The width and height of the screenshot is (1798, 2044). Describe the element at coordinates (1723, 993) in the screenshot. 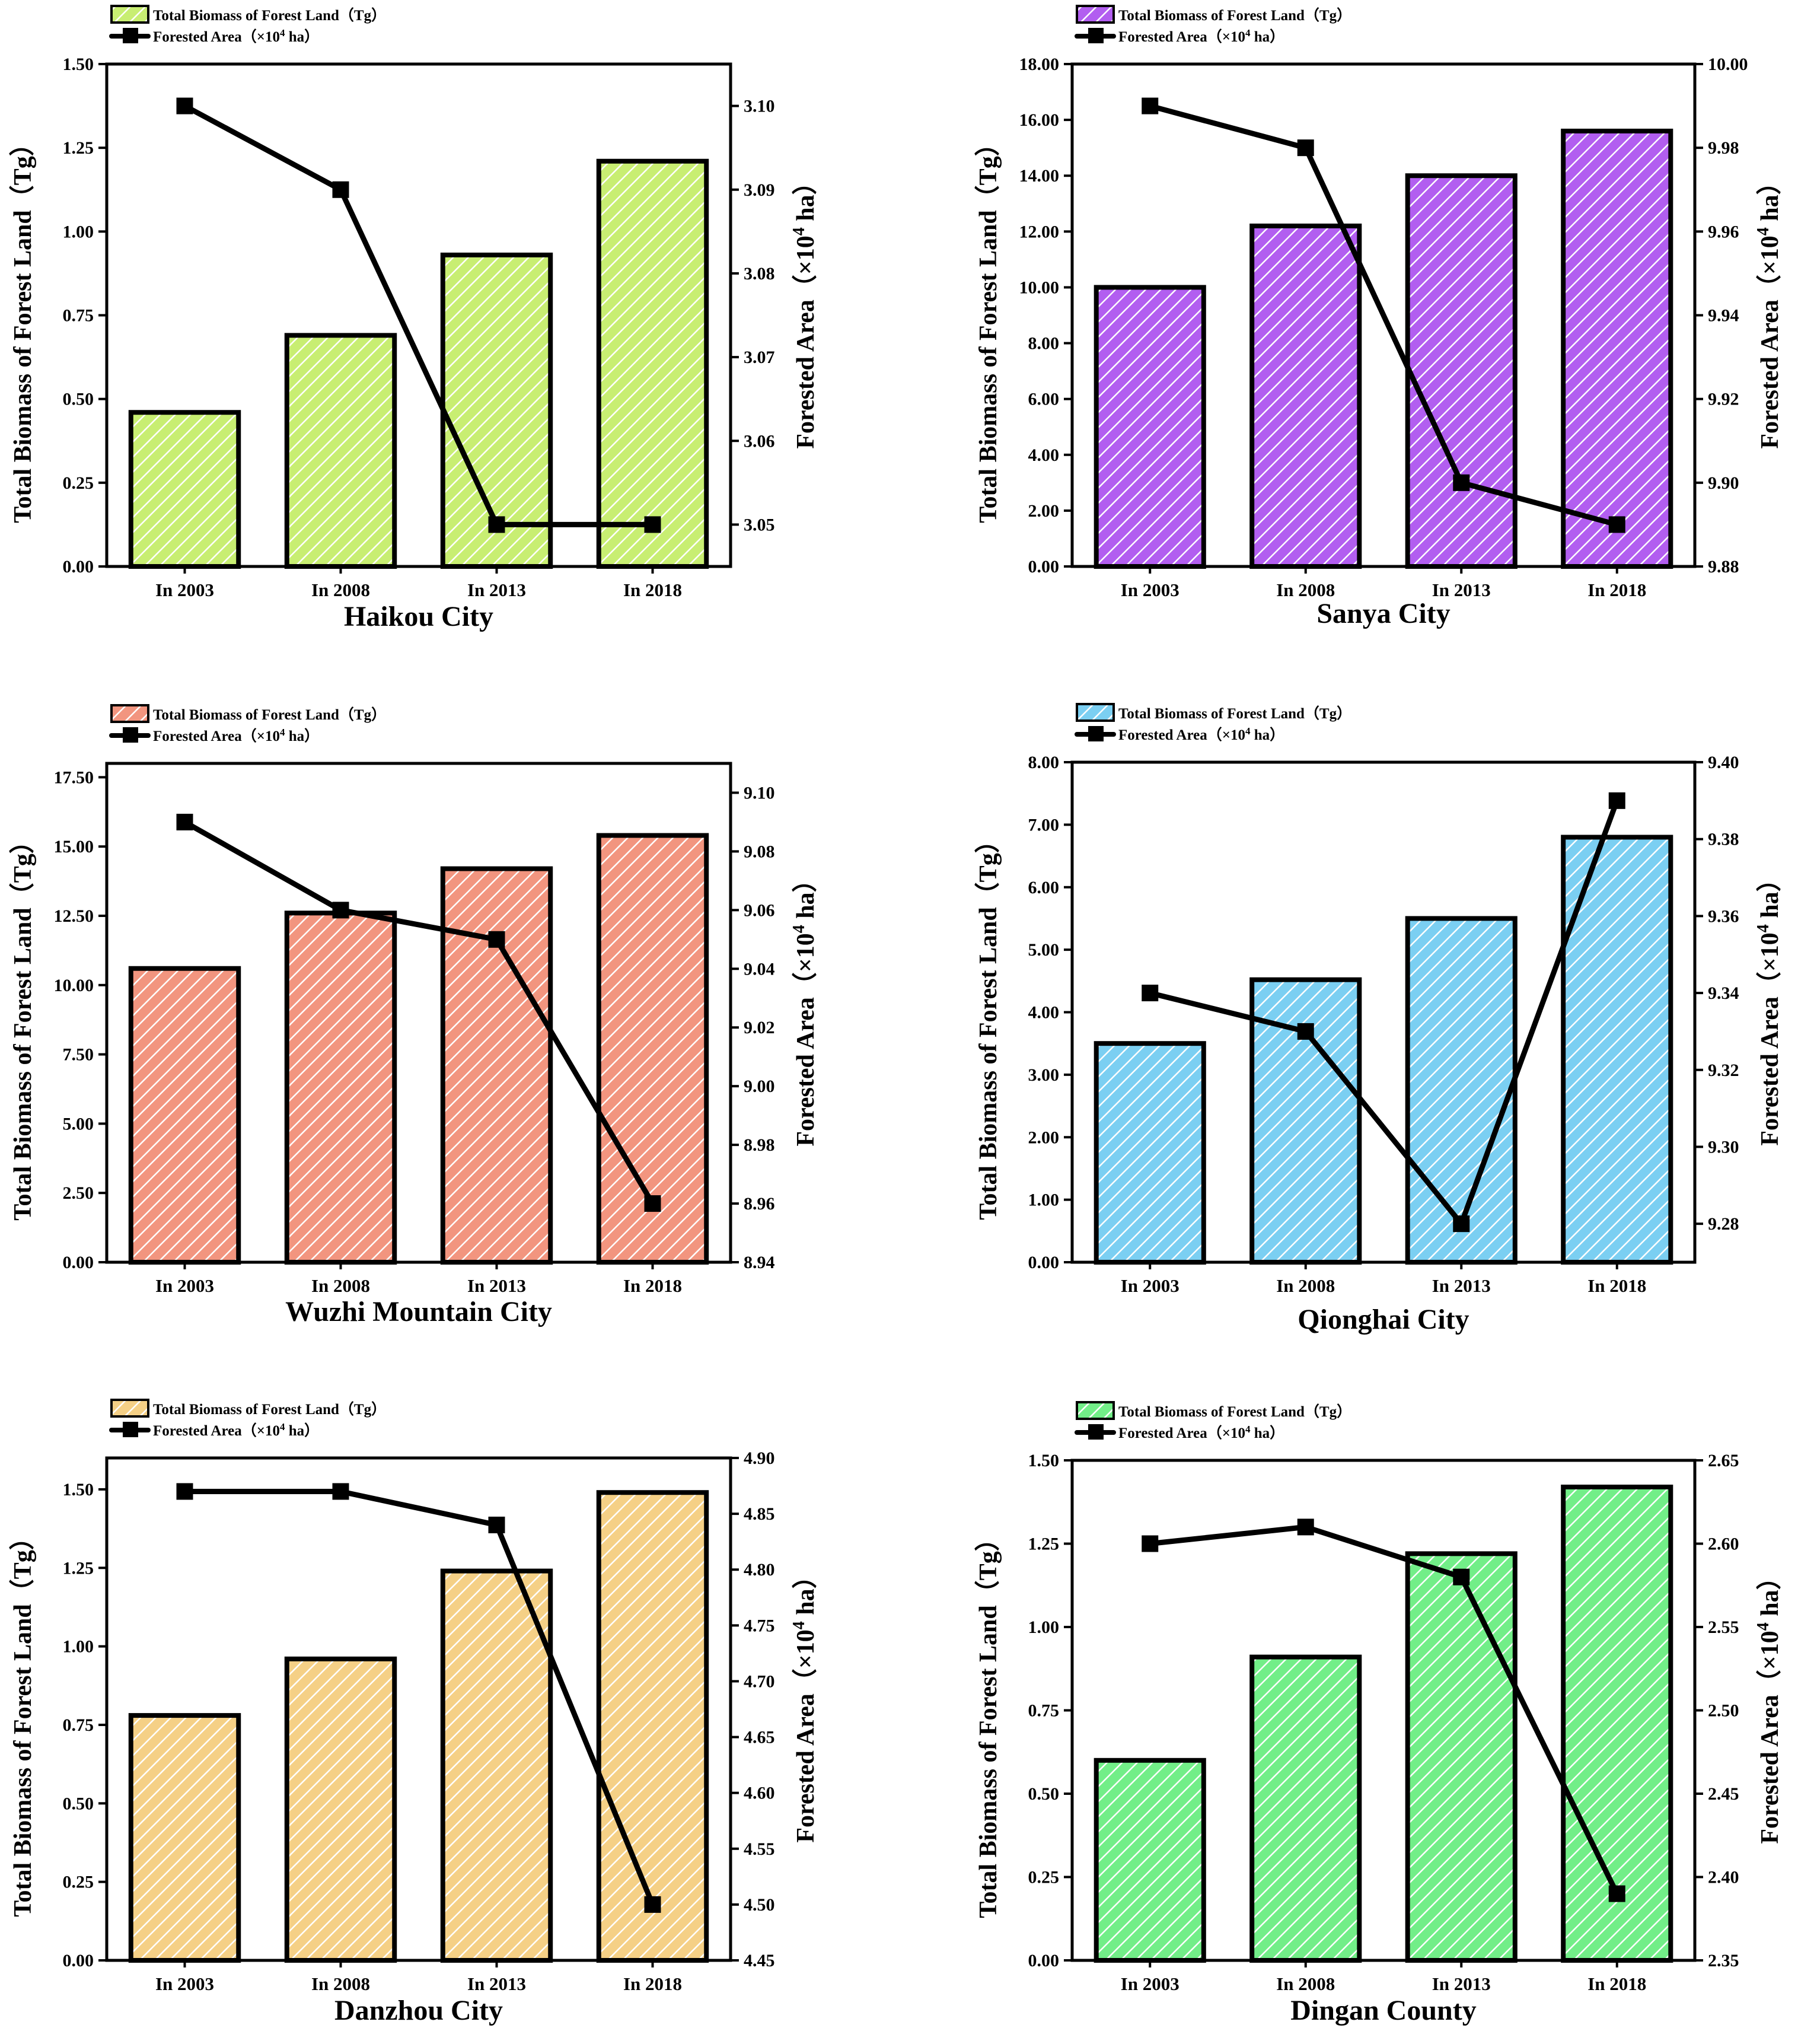

I see `right-tick-label: 9.34` at that location.